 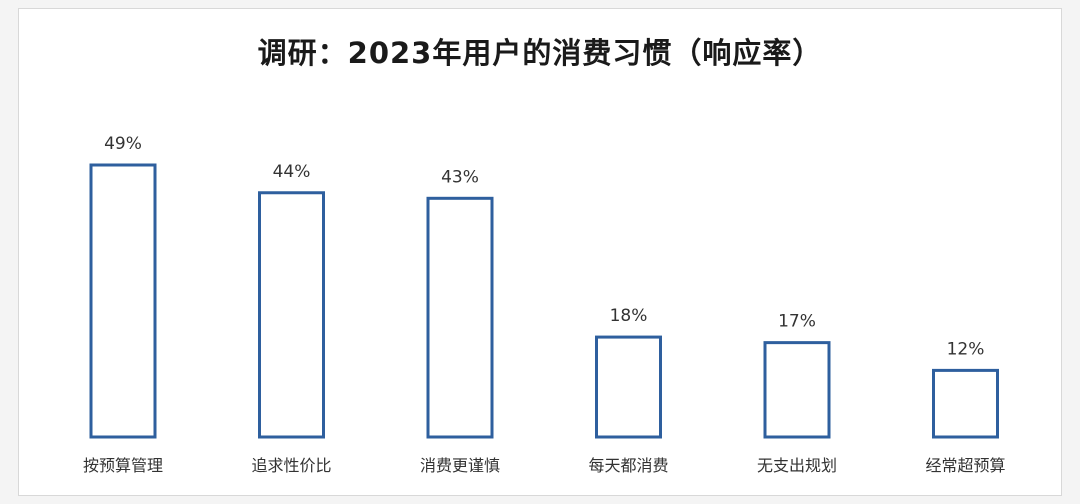 I want to click on category-label-6: 经常超预算, so click(x=965, y=465).